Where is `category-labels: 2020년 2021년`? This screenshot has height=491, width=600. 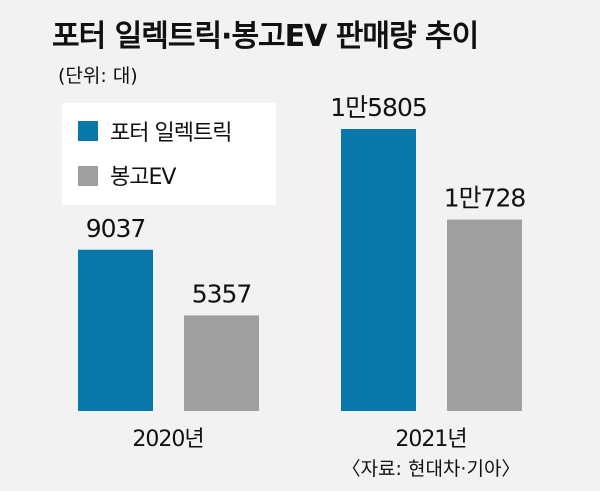 category-labels: 2020년 2021년 is located at coordinates (299, 439).